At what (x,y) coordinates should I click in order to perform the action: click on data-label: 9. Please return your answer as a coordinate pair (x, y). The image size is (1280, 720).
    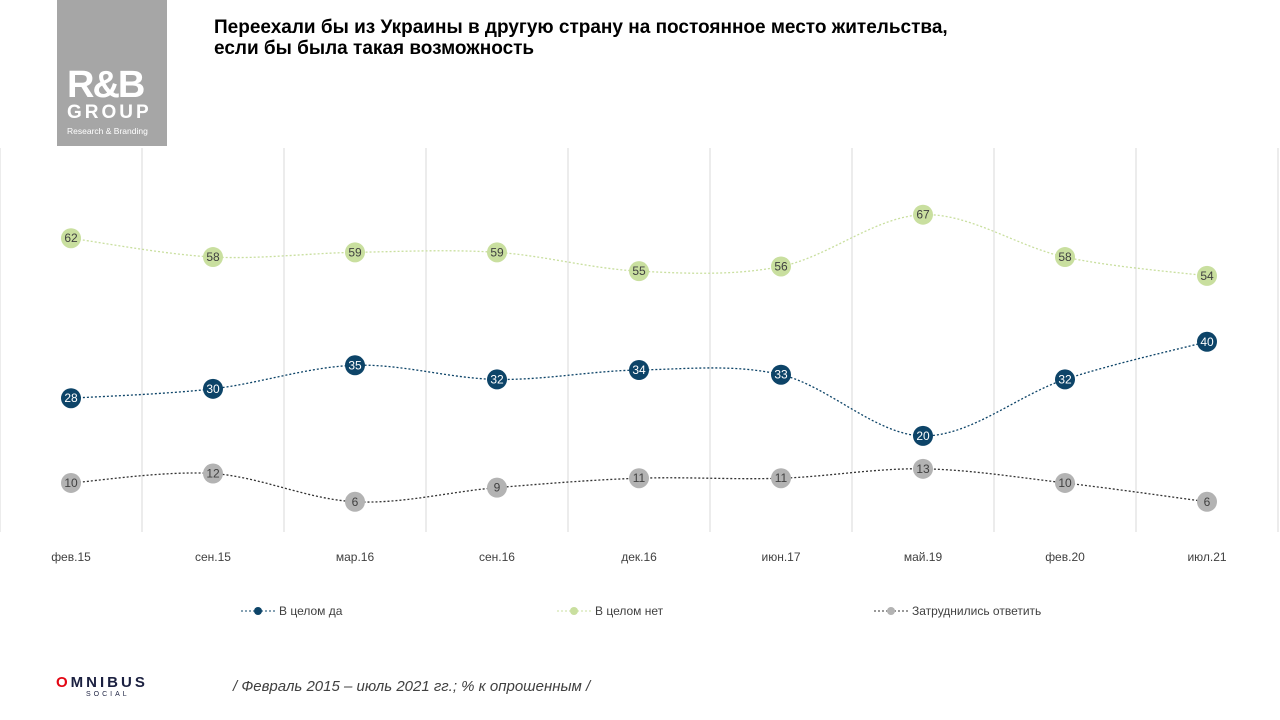
    Looking at the image, I should click on (497, 488).